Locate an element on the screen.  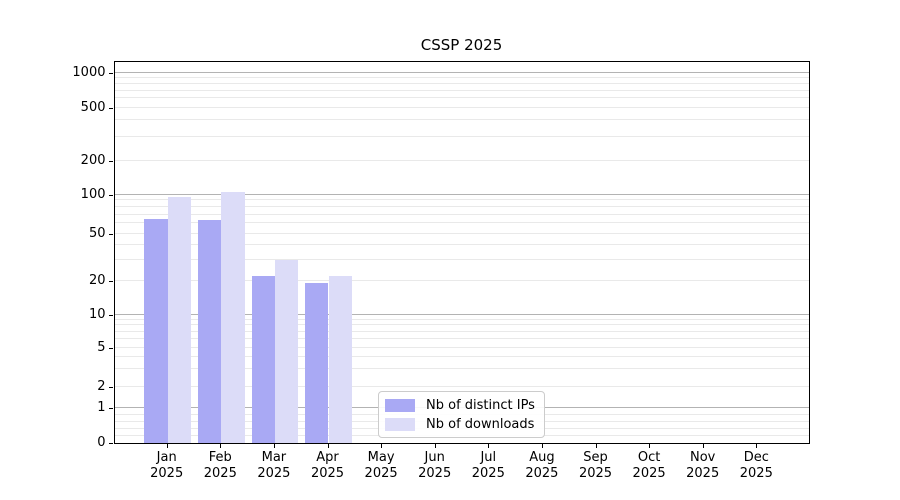
bar-distinct-ips-jan is located at coordinates (156, 330).